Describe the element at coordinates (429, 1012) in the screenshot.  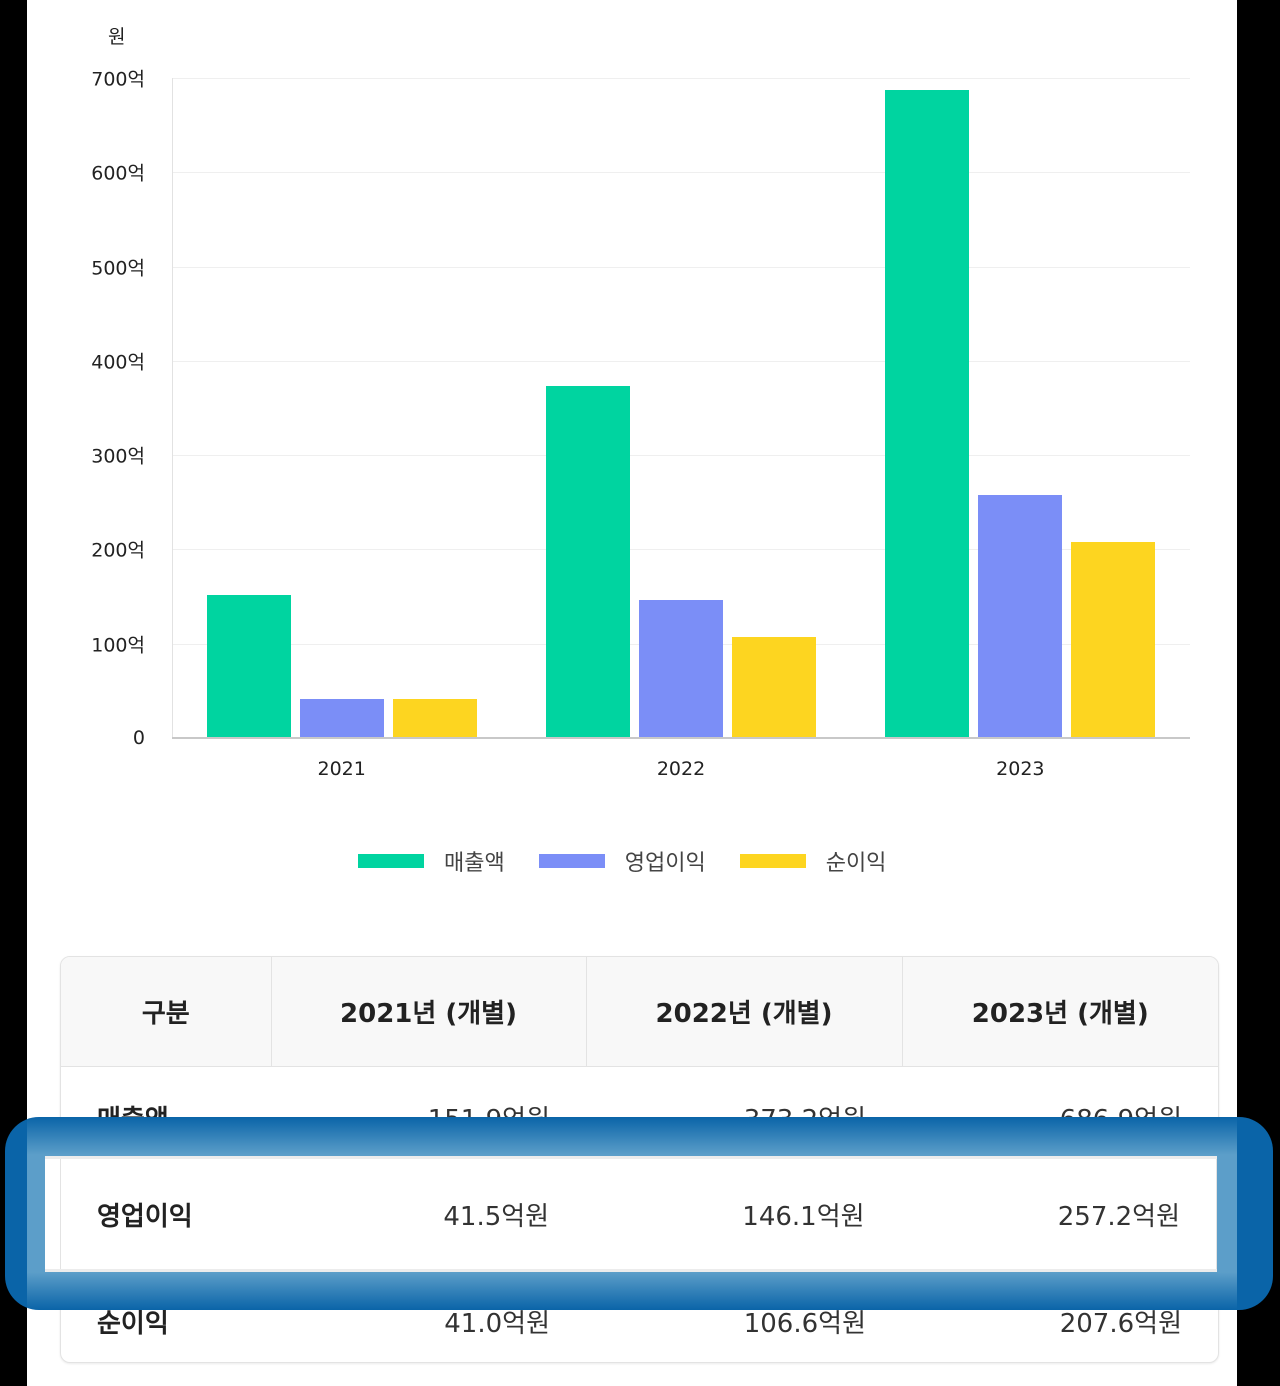
I see `header-2021: 2021년 (개별)` at that location.